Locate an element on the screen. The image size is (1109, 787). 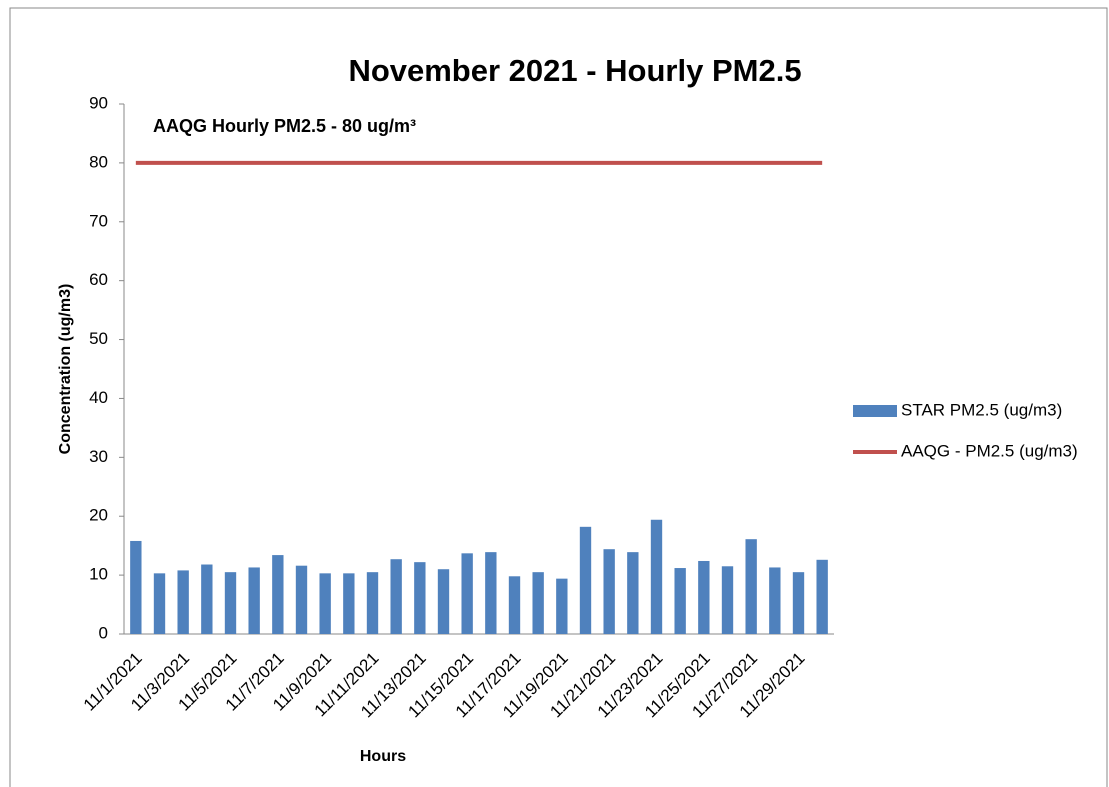
chart-title: November 2021 - Hourly PM2.5 is located at coordinates (574, 70).